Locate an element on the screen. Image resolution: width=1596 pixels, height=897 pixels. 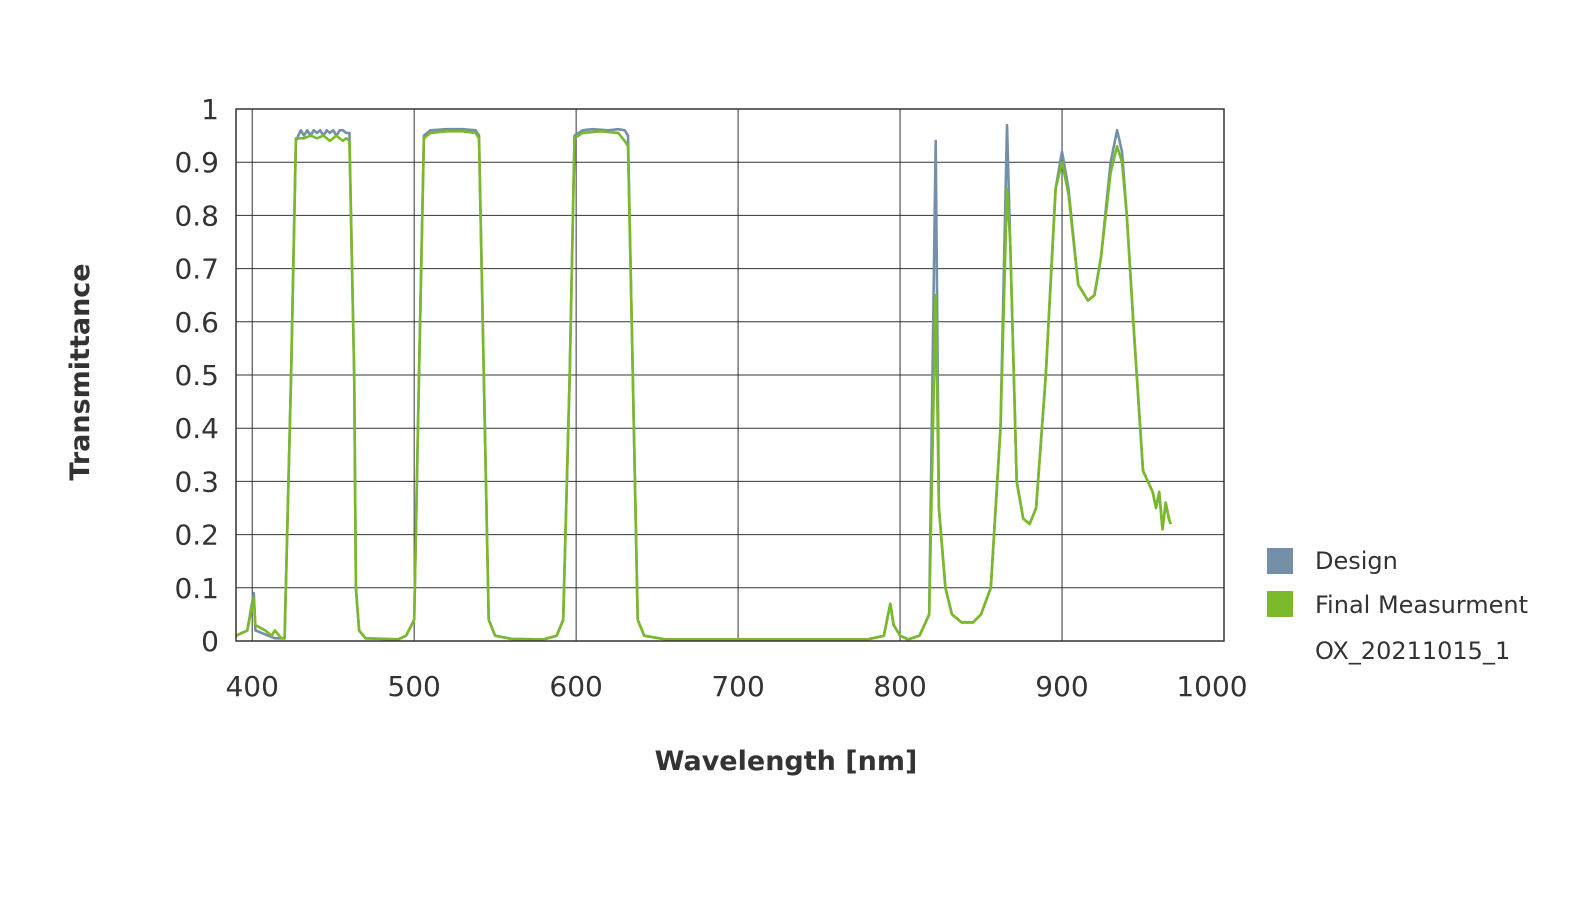
y-tick-label: 0.9 is located at coordinates (196, 162).